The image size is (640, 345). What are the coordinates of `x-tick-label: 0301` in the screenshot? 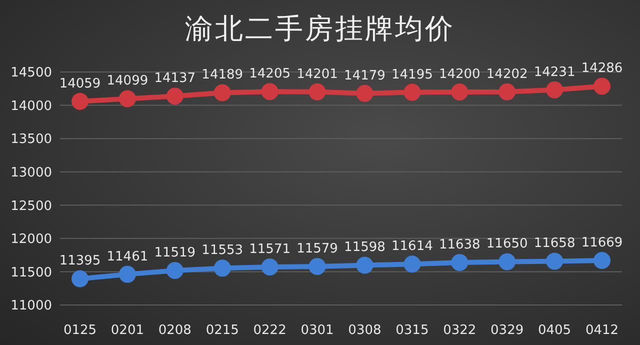 It's located at (317, 330).